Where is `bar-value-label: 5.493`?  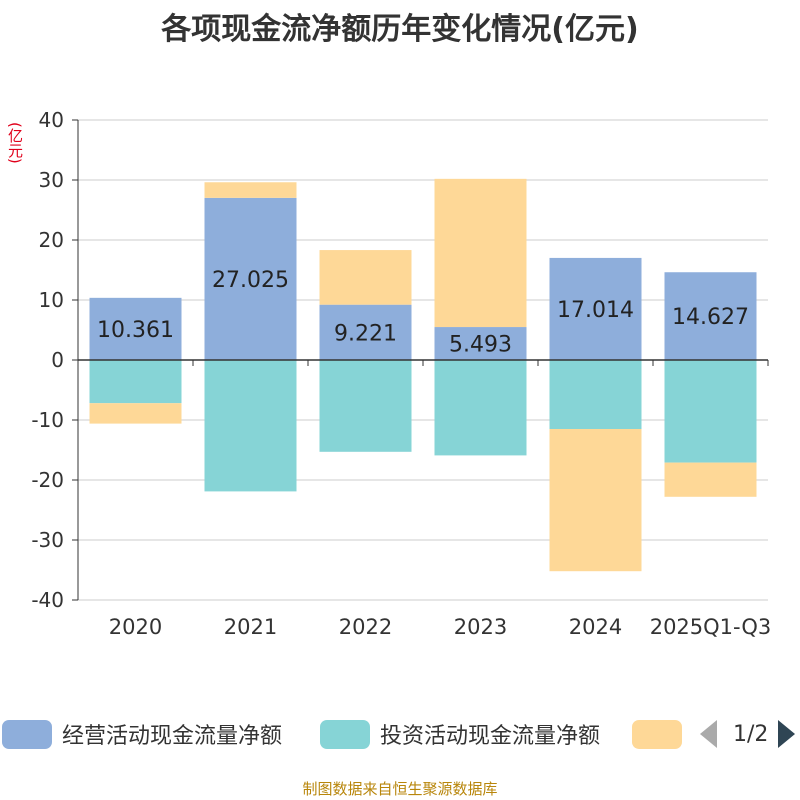 bar-value-label: 5.493 is located at coordinates (480, 345).